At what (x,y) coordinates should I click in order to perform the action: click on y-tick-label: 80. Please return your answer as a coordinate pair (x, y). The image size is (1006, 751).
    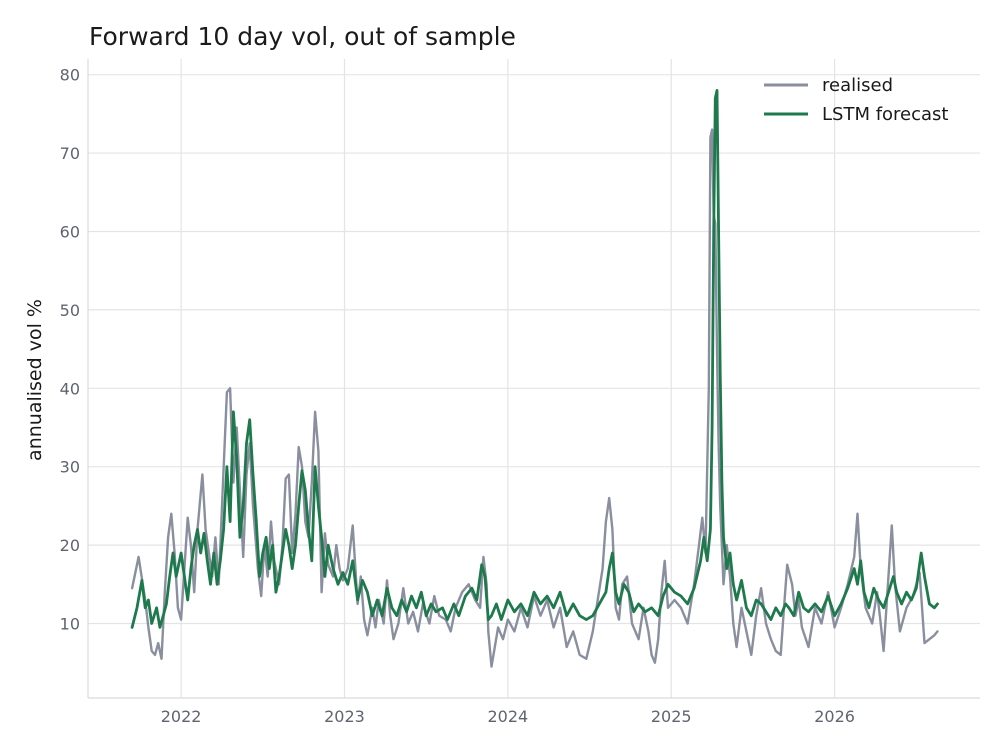
    Looking at the image, I should click on (70, 75).